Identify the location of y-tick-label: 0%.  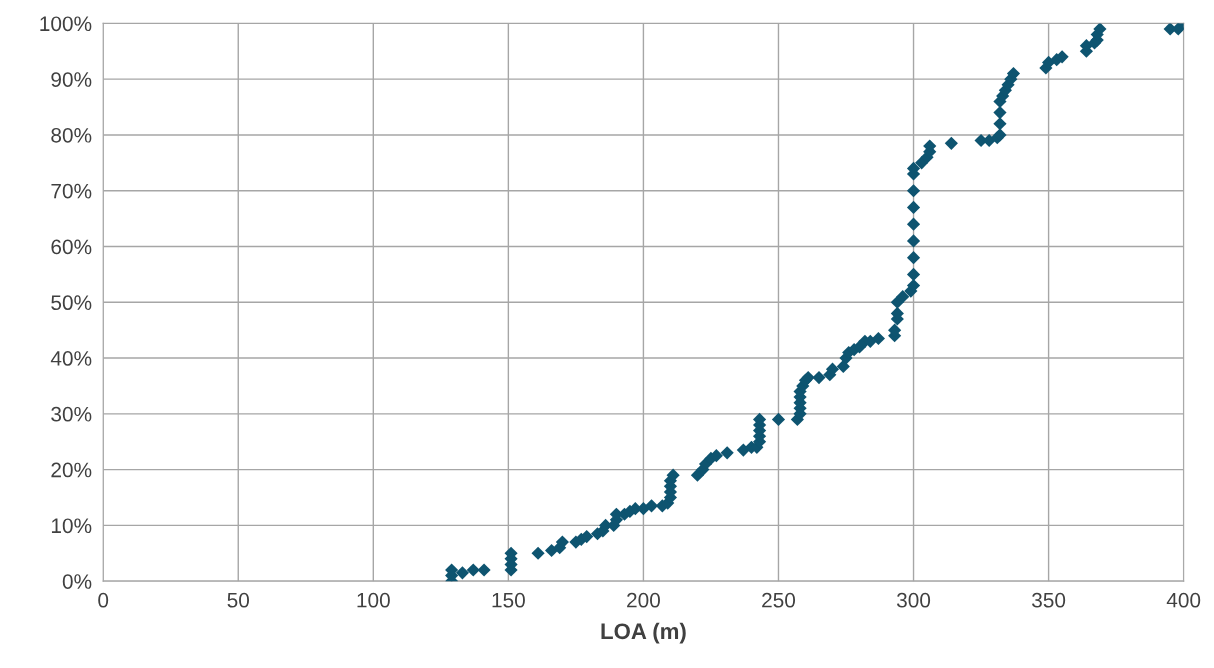
(77, 581).